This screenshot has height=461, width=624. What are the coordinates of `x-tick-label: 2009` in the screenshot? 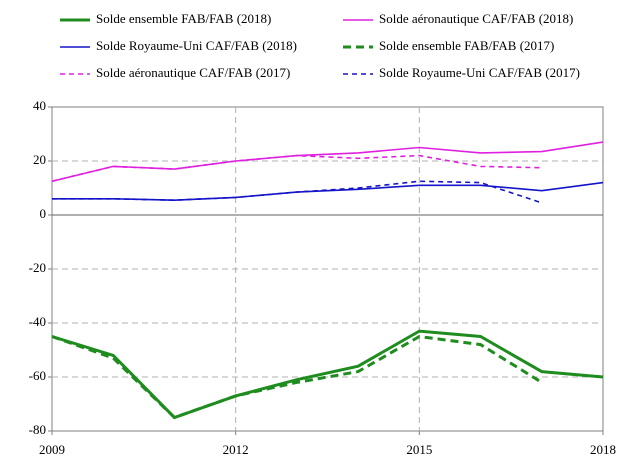 It's located at (52, 449).